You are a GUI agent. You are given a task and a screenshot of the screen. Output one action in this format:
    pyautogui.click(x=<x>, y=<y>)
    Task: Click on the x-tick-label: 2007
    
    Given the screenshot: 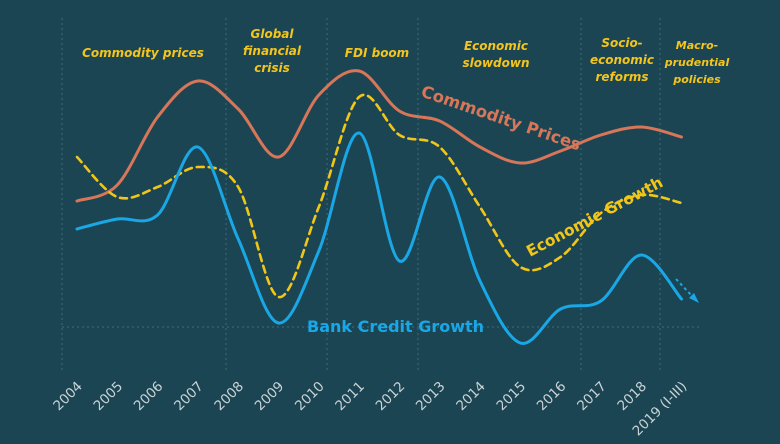 What is the action you would take?
    pyautogui.click(x=189, y=397)
    